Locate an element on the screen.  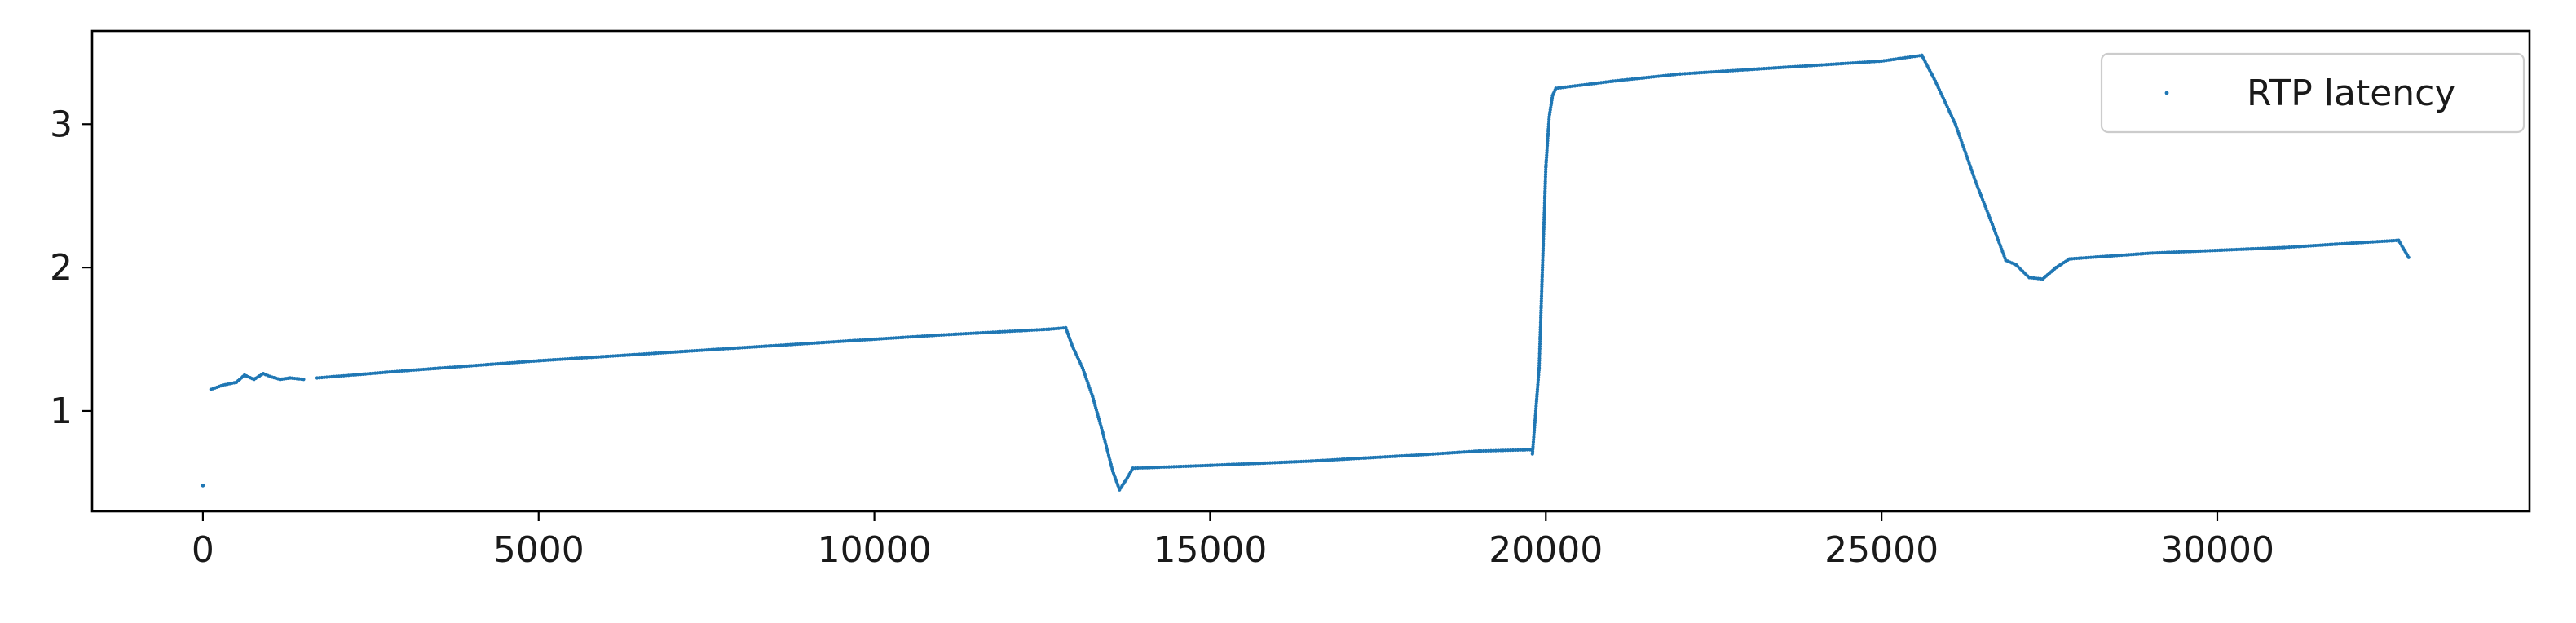
x-tick-label: 20000 is located at coordinates (1546, 550).